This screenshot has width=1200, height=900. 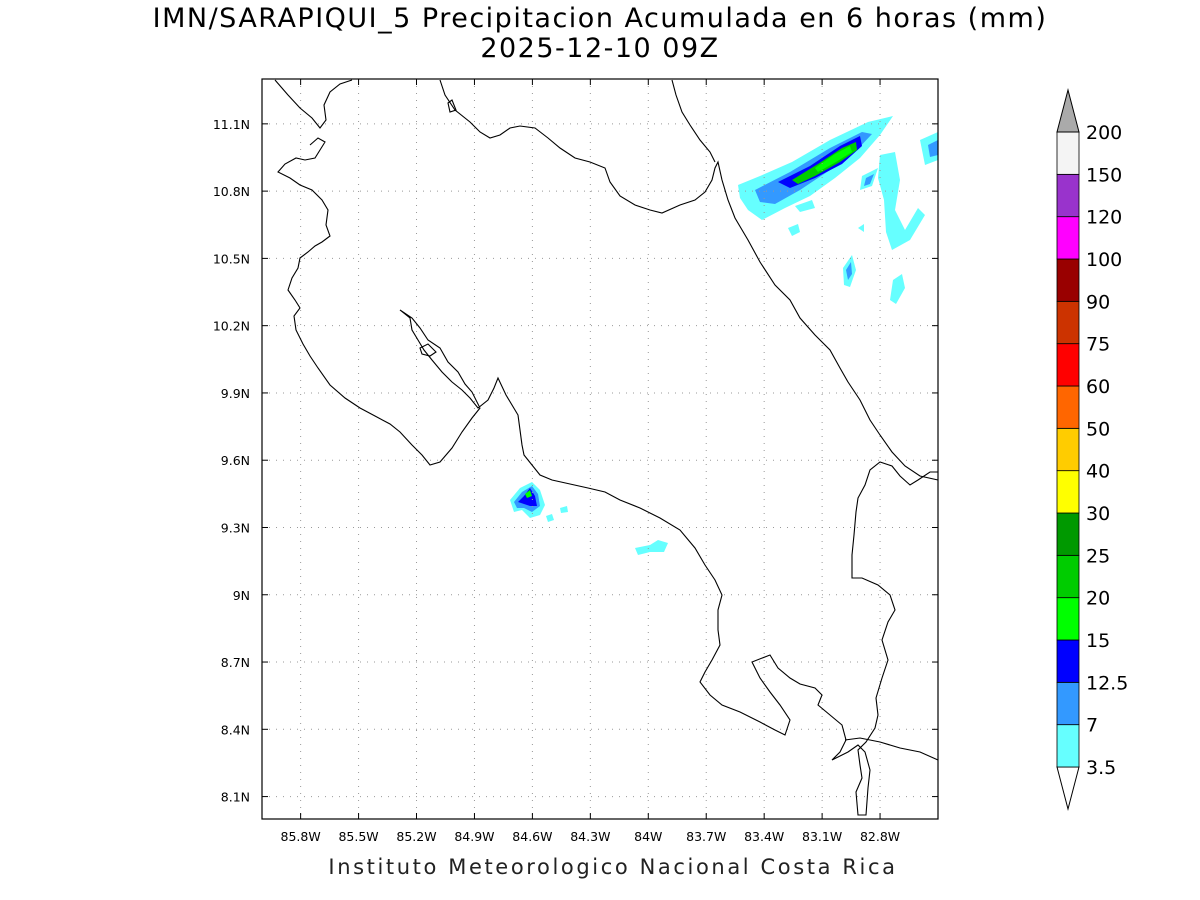 What do you see at coordinates (231, 191) in the screenshot?
I see `lat-tick-label: 10.8N` at bounding box center [231, 191].